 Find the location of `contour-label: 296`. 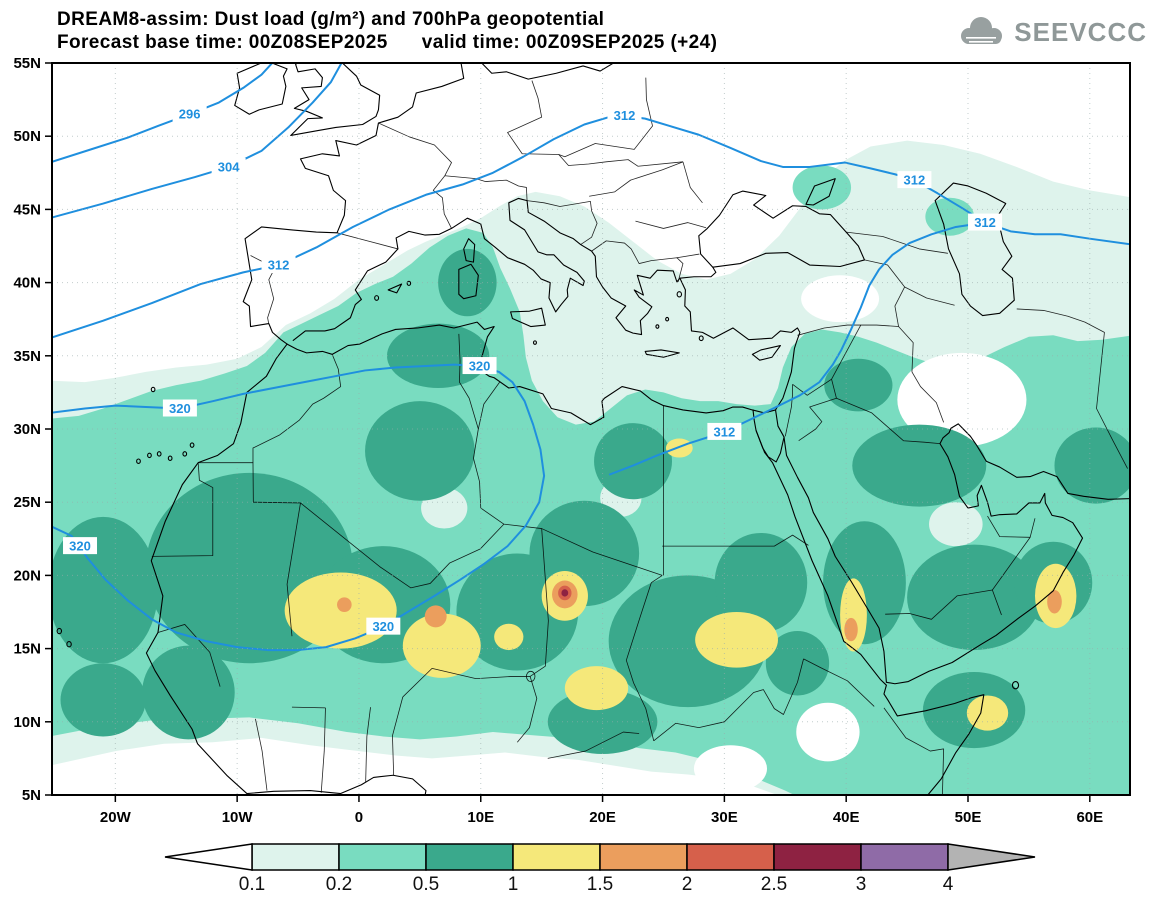

contour-label: 296 is located at coordinates (190, 114).